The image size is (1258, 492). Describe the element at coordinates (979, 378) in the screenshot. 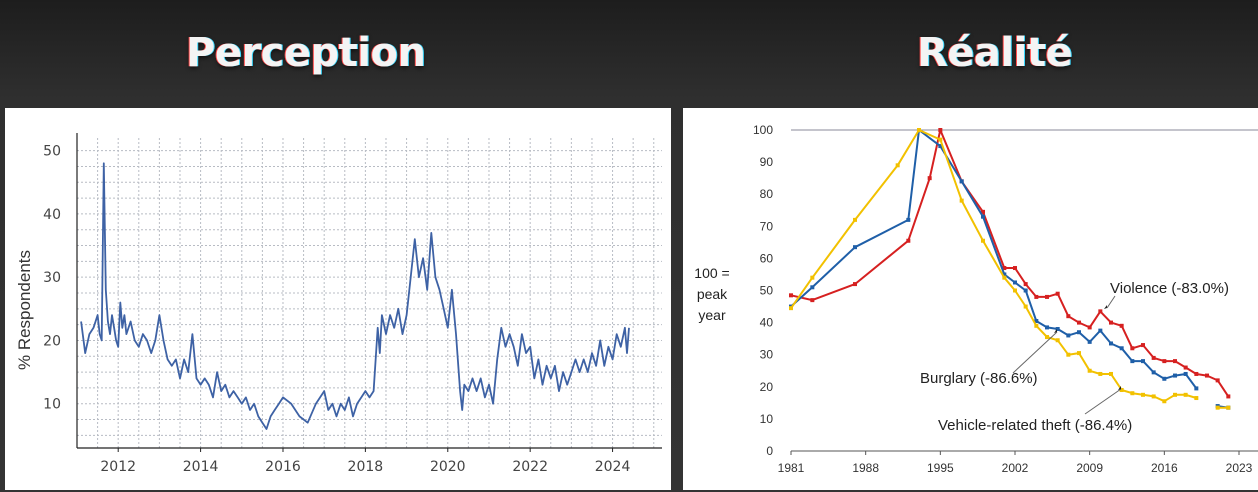

I see `series-annotation-label: Burglary (-86.6%)` at that location.